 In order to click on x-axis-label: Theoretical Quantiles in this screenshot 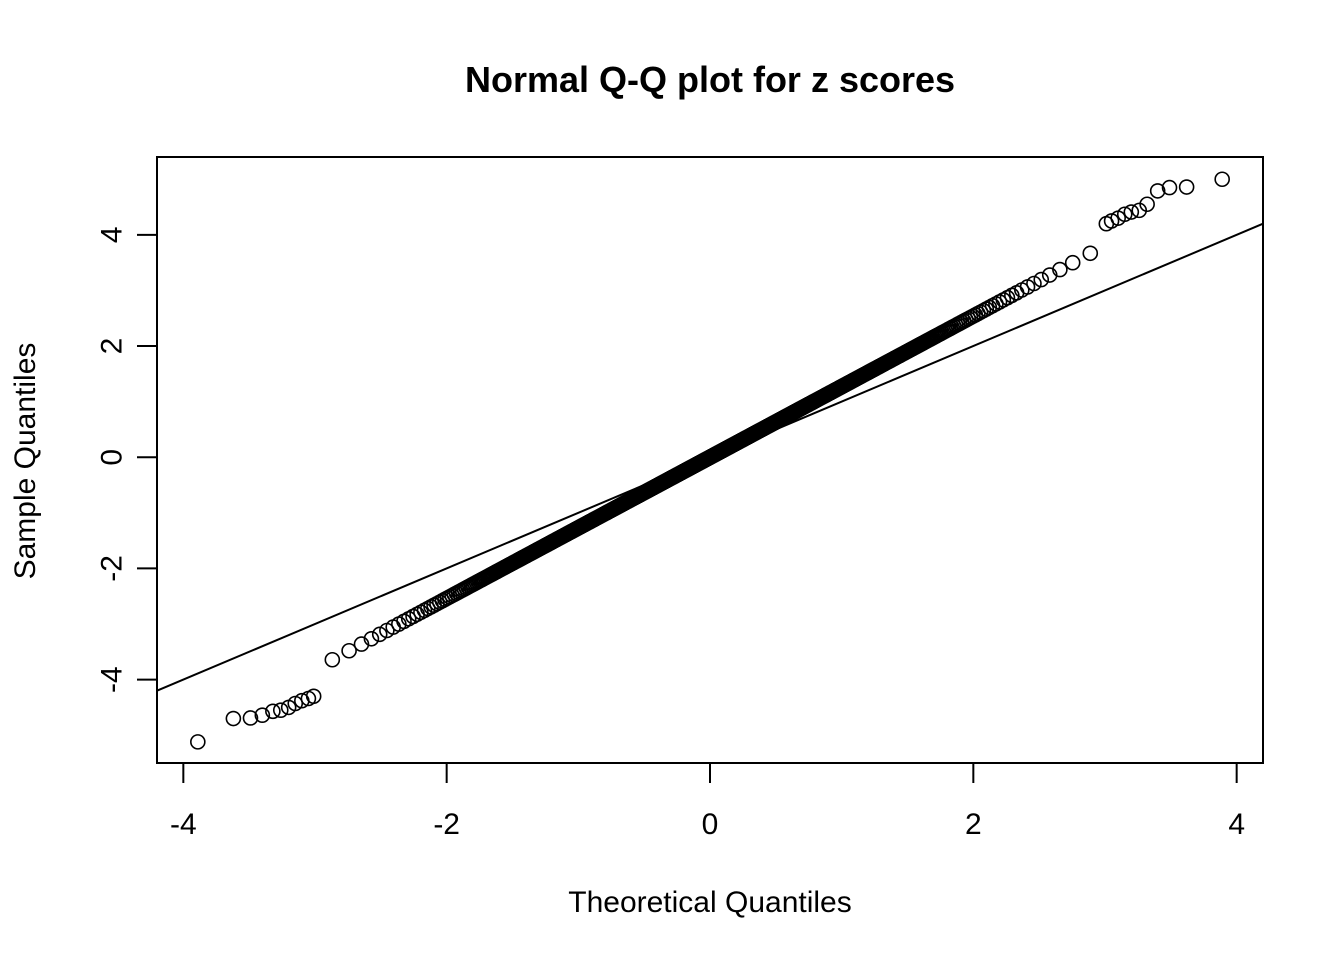, I will do `click(709, 902)`.